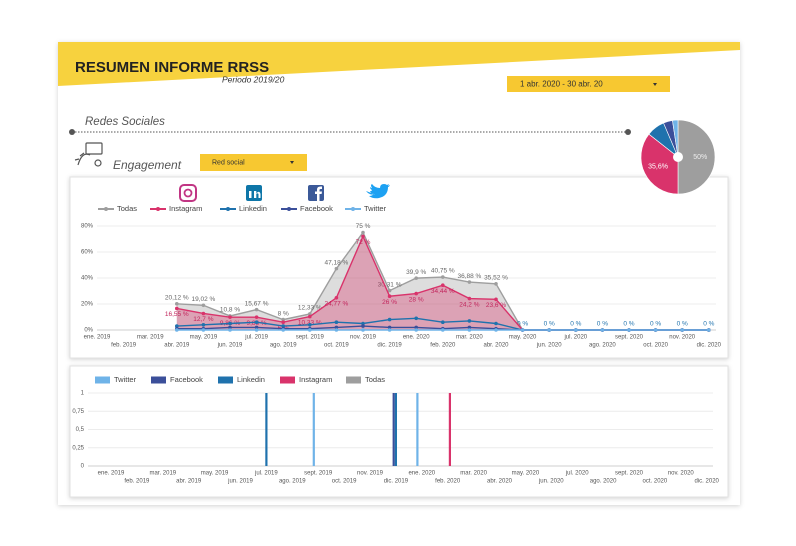 The height and width of the screenshot is (546, 796). What do you see at coordinates (87, 279) in the screenshot?
I see `y-tick-label: 40%` at bounding box center [87, 279].